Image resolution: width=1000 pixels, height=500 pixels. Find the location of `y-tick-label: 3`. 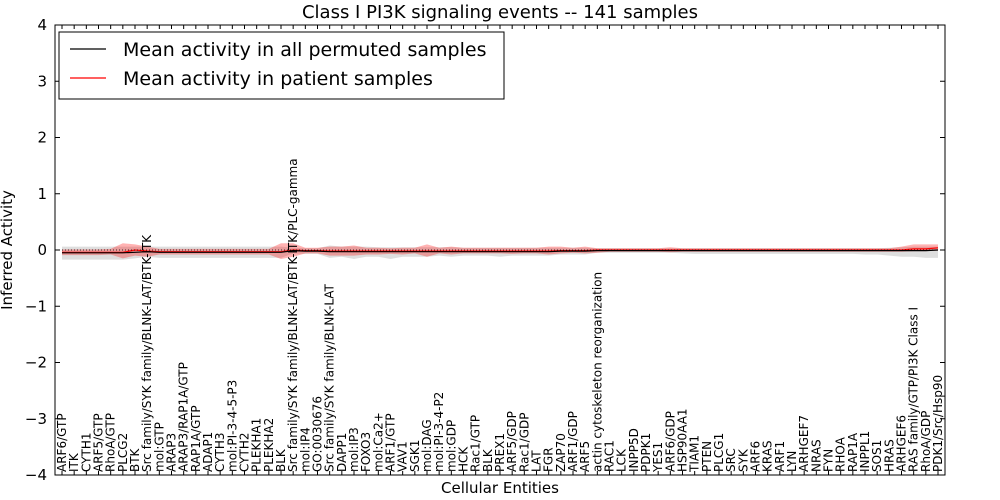

y-tick-label: 3 is located at coordinates (42, 81).